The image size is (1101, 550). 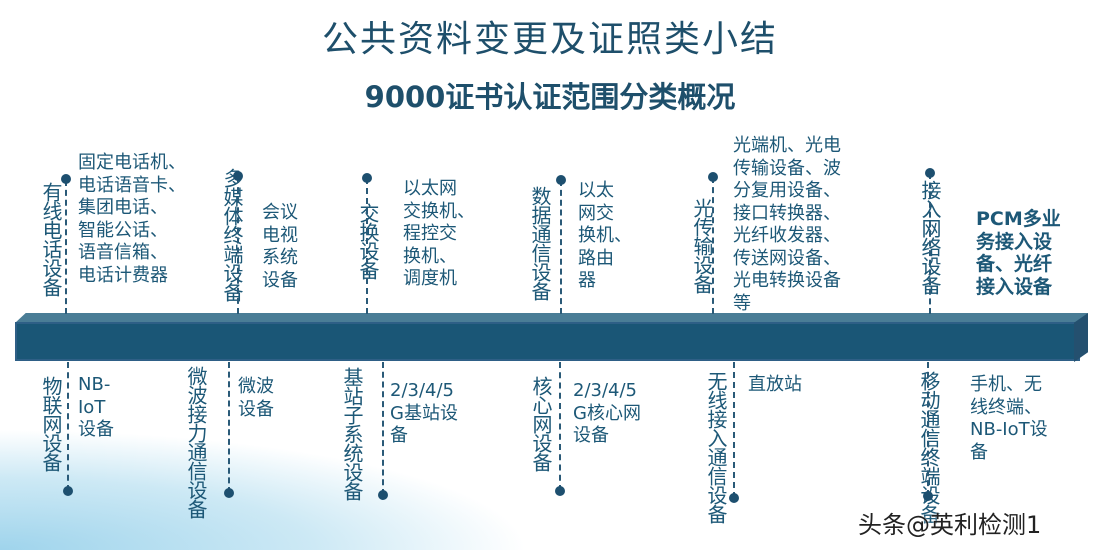 I want to click on top-description-6: PCM多业 务接入设 备、光纤 接入设备, so click(x=1018, y=253).